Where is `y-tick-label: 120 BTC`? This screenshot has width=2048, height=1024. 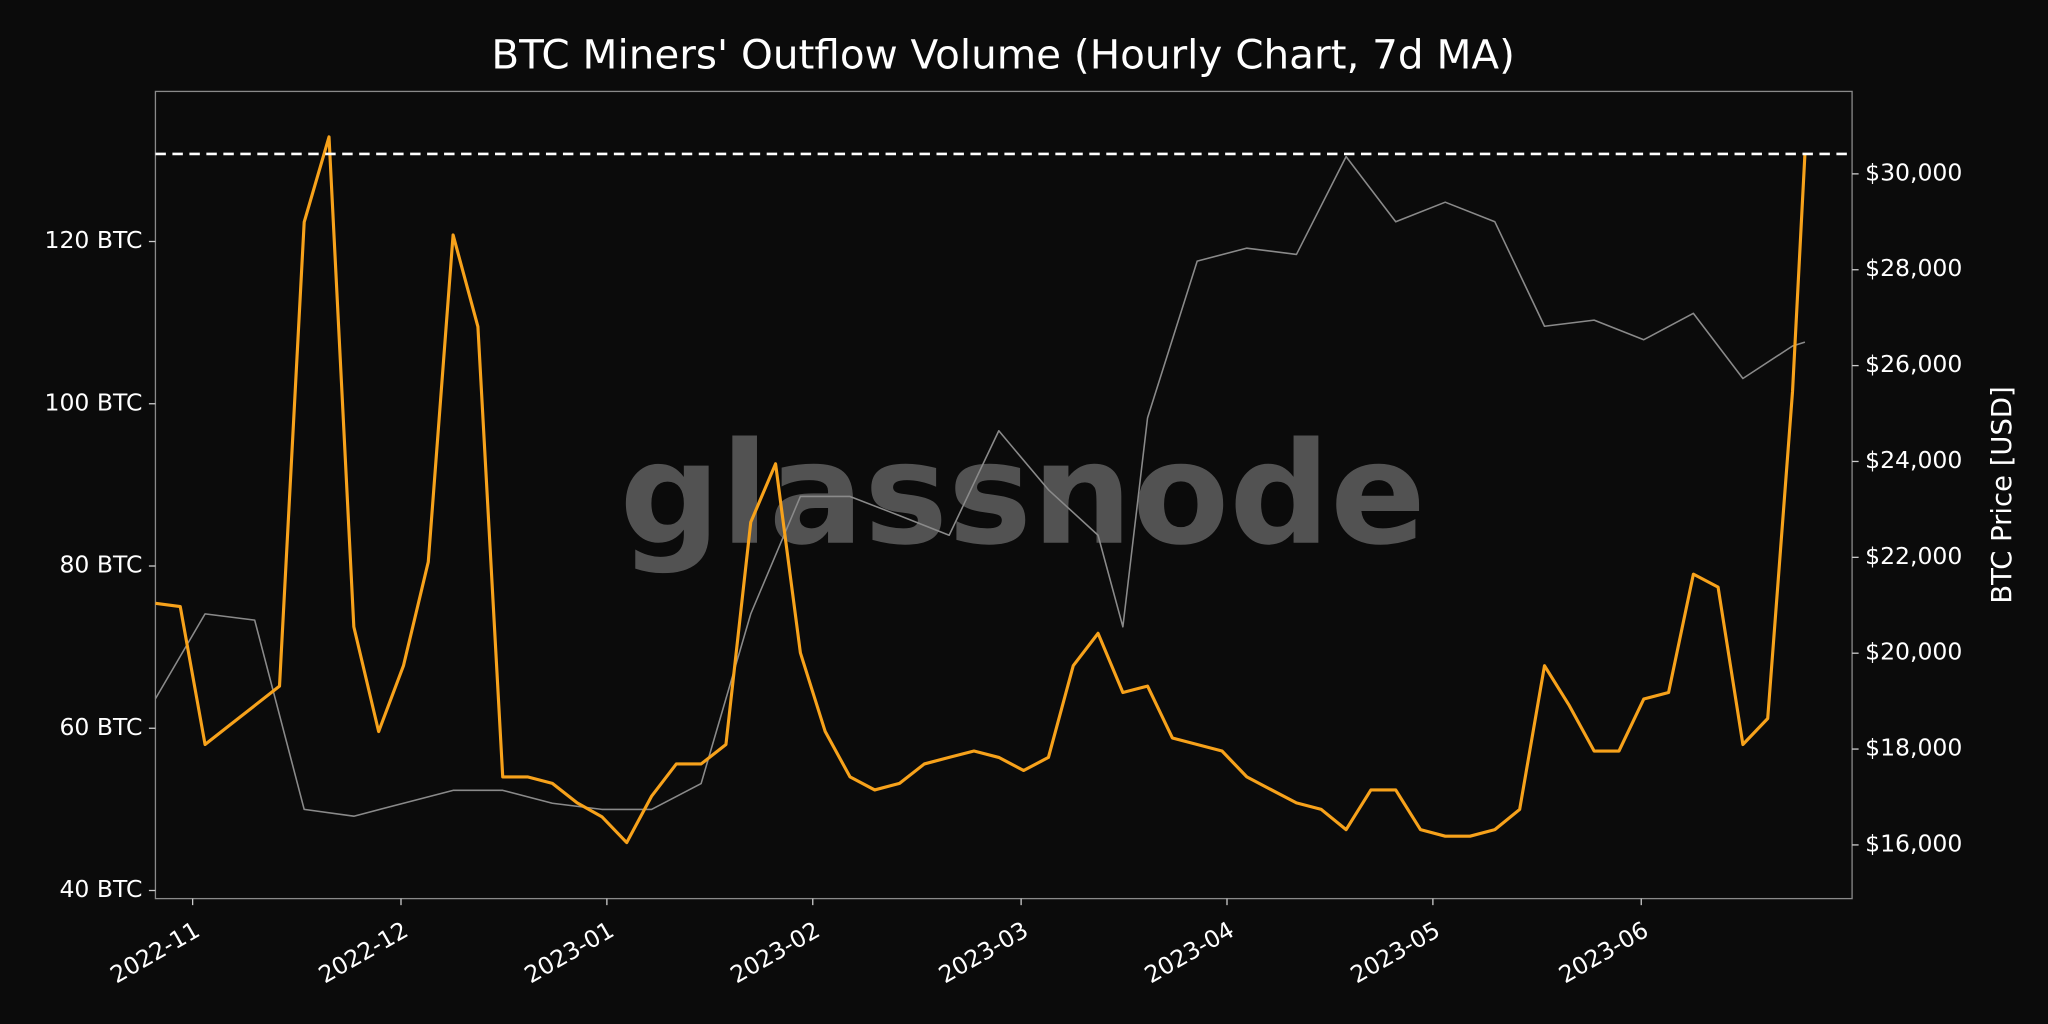 y-tick-label: 120 BTC is located at coordinates (94, 240).